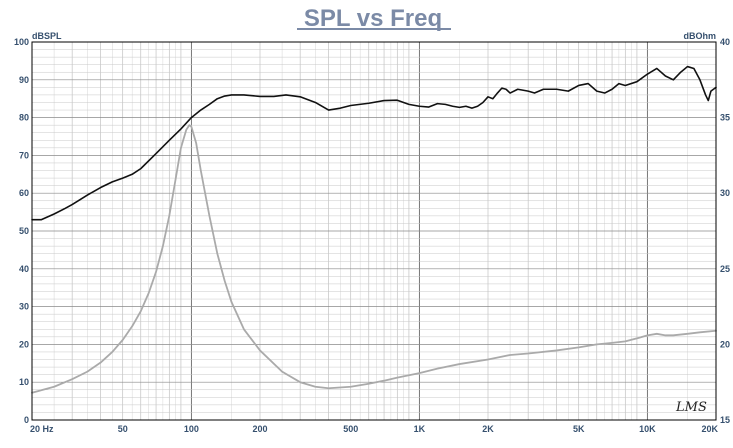 The image size is (733, 448). Describe the element at coordinates (488, 429) in the screenshot. I see `x-tick-label: 2K` at that location.